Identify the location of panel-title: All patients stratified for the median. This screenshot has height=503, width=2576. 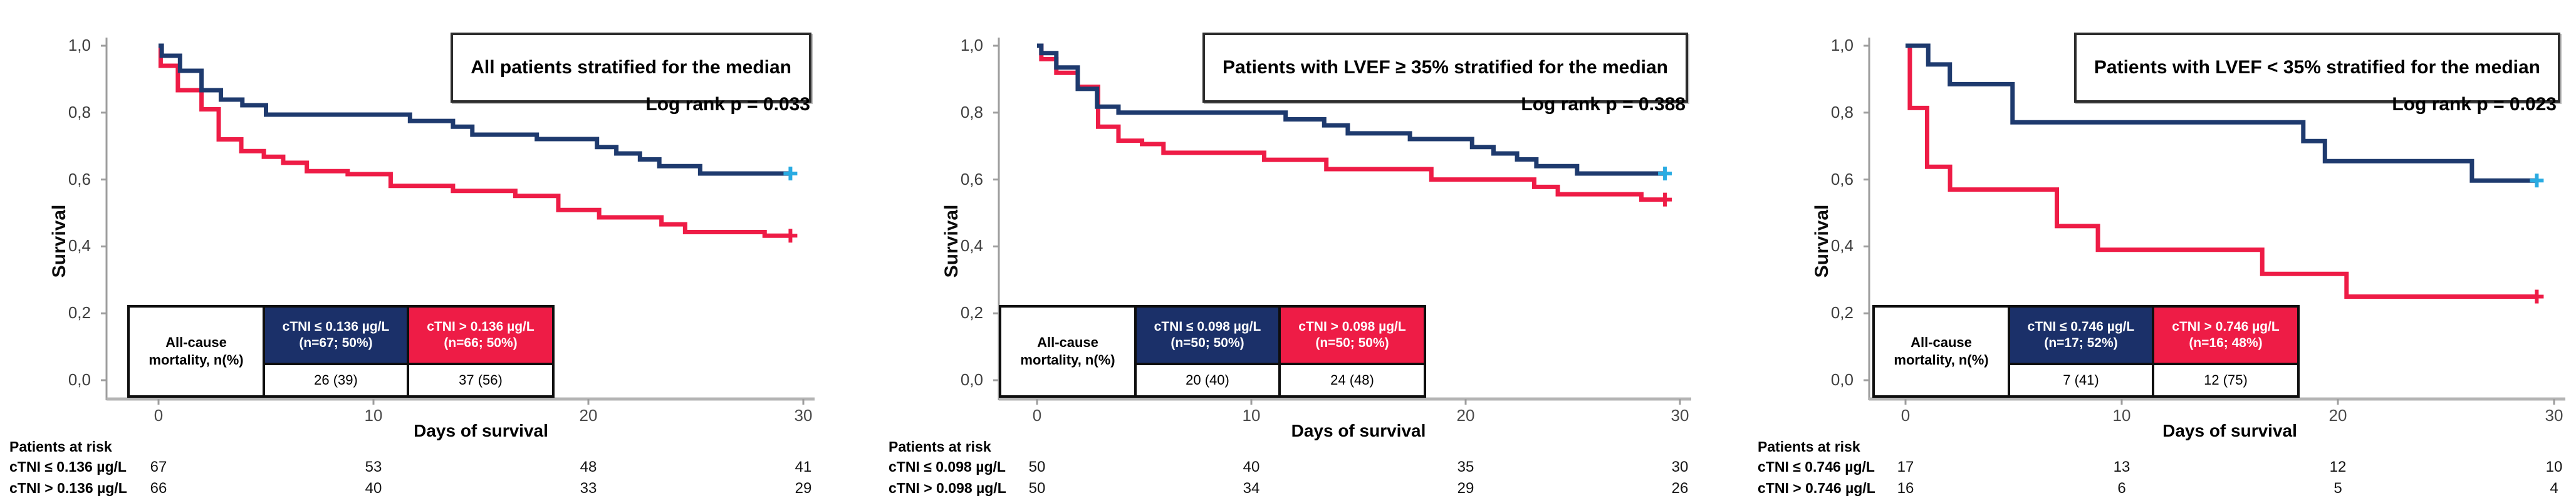
(631, 68).